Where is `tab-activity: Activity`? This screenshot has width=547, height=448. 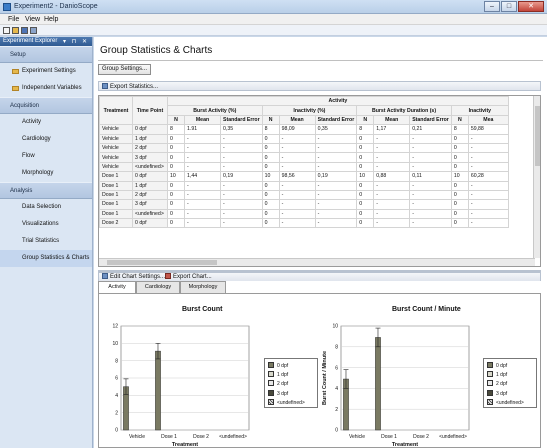
tab-activity: Activity is located at coordinates (117, 287).